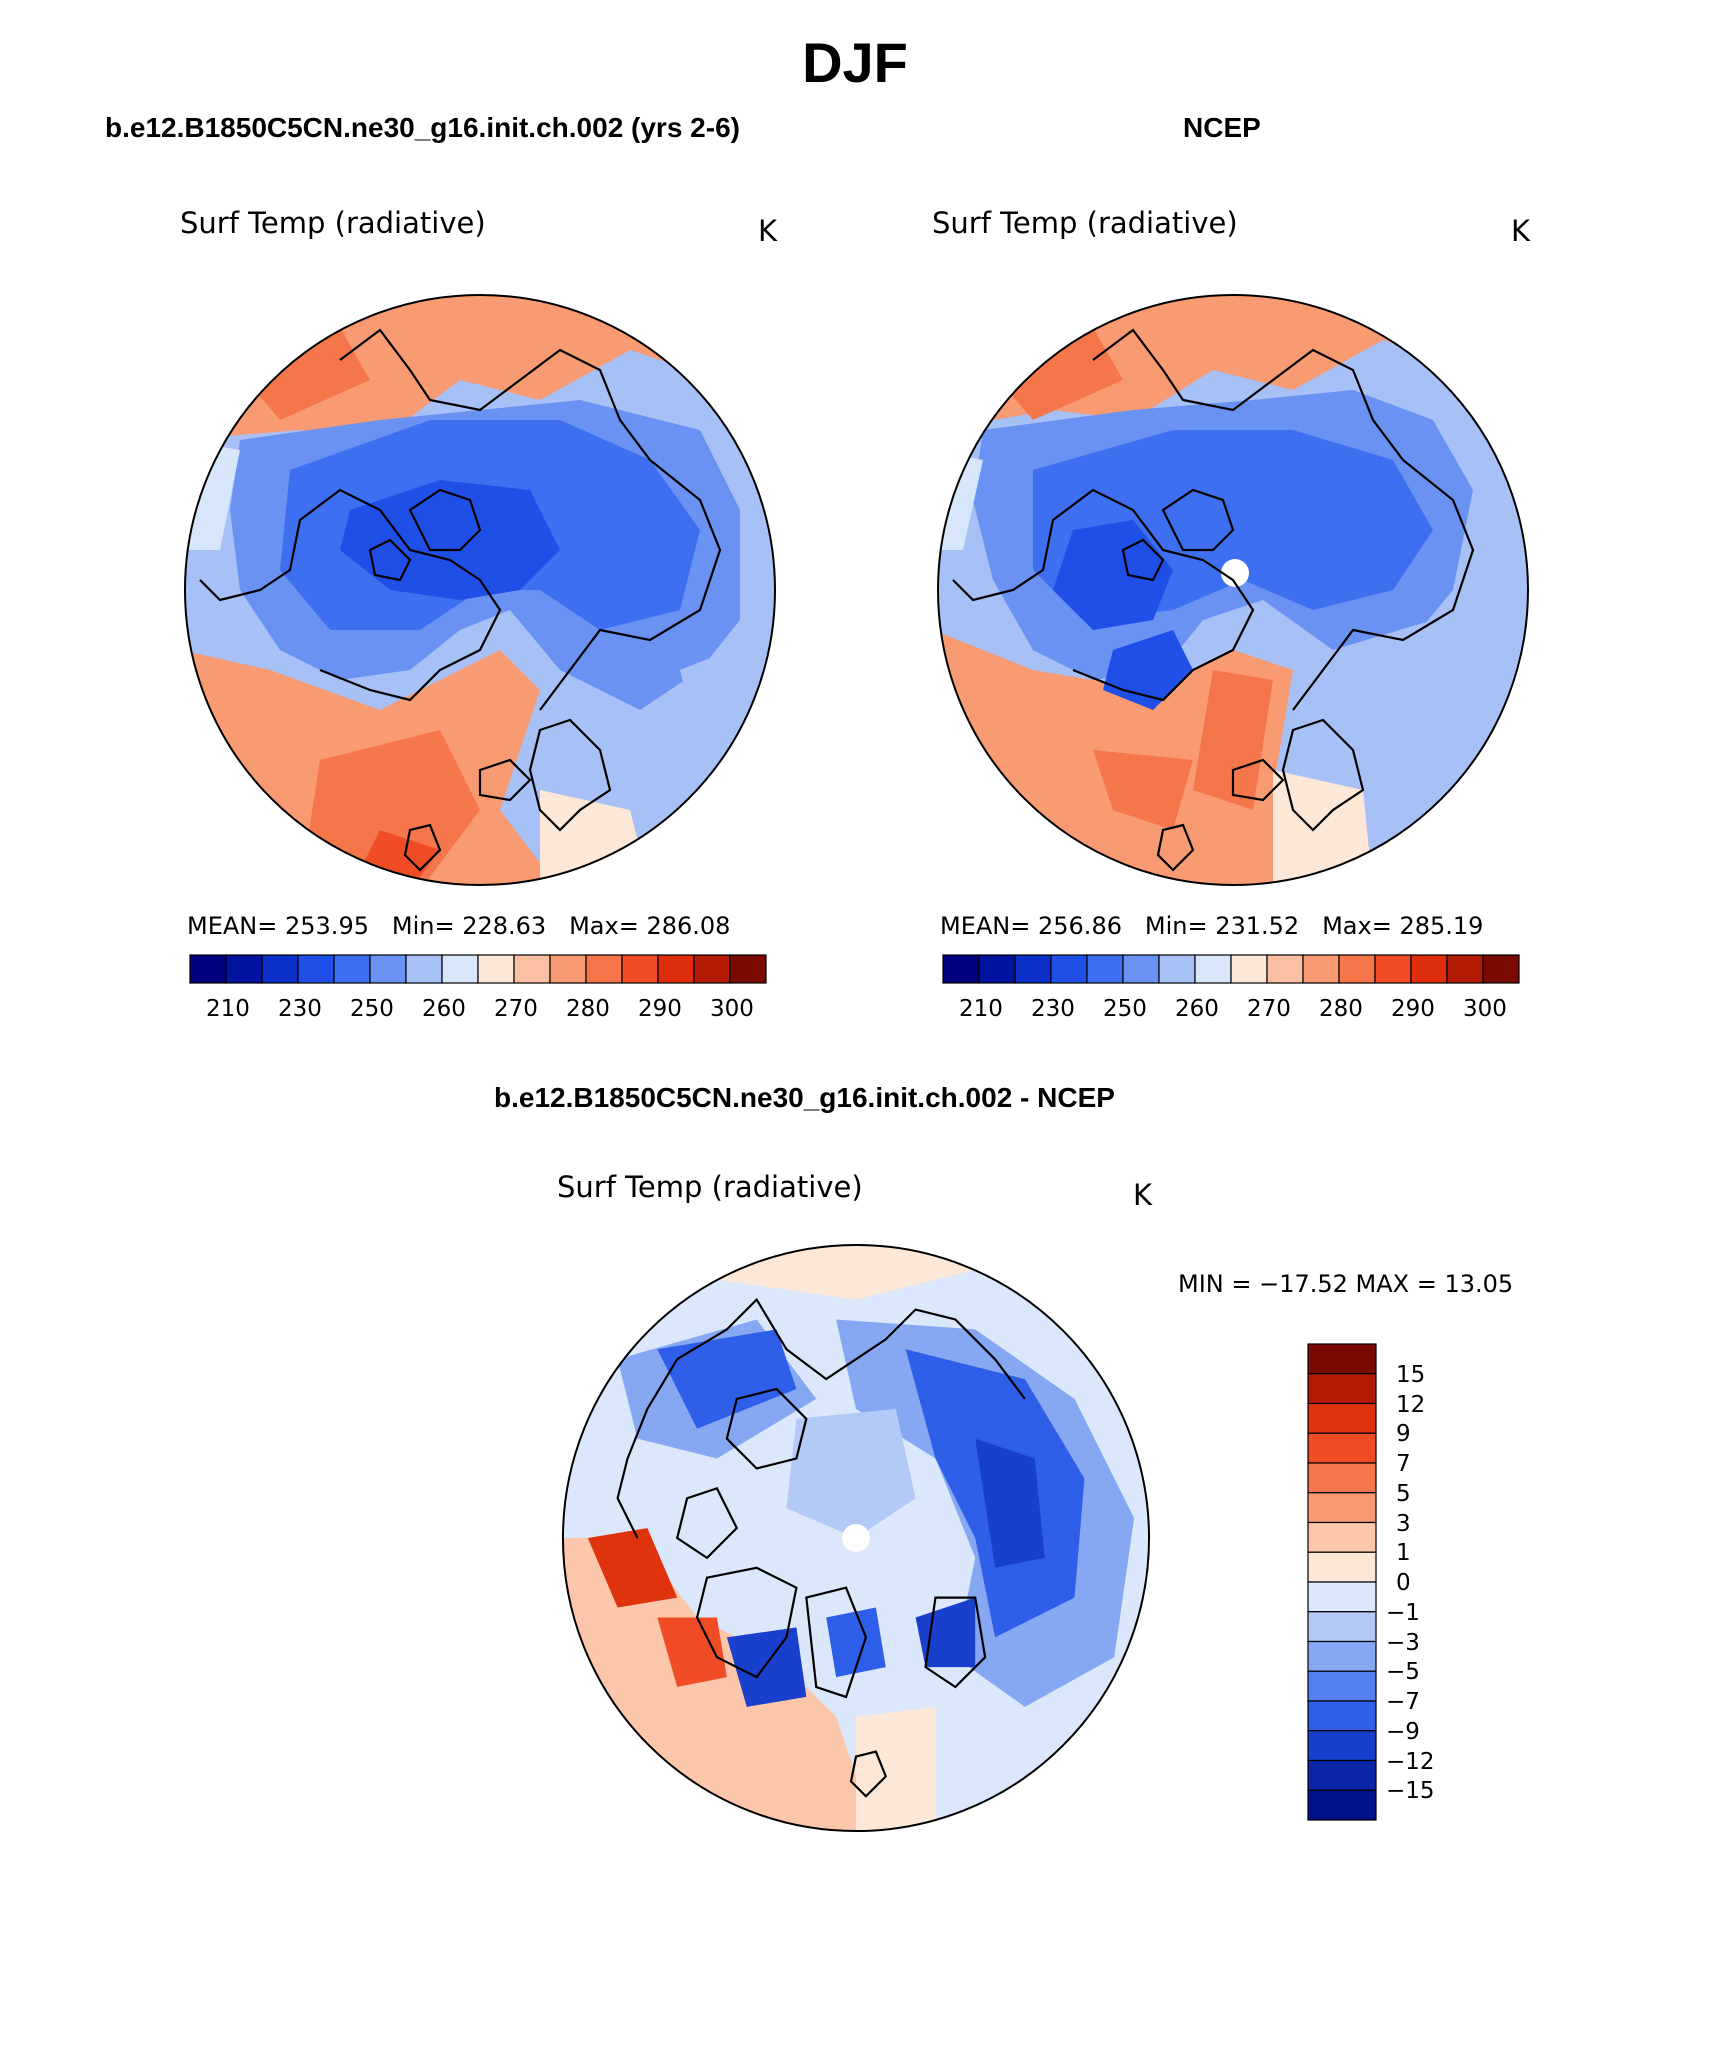 The height and width of the screenshot is (2061, 1710). What do you see at coordinates (1403, 1524) in the screenshot?
I see `colorbar-tick: 3` at bounding box center [1403, 1524].